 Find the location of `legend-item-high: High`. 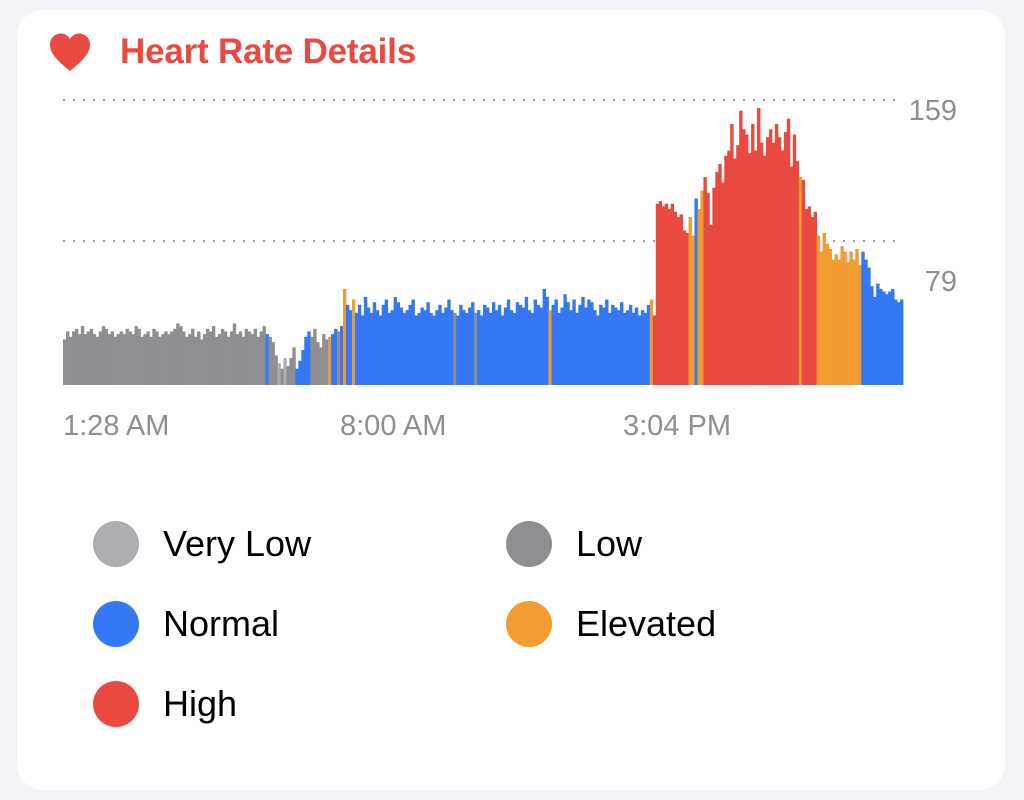

legend-item-high: High is located at coordinates (165, 704).